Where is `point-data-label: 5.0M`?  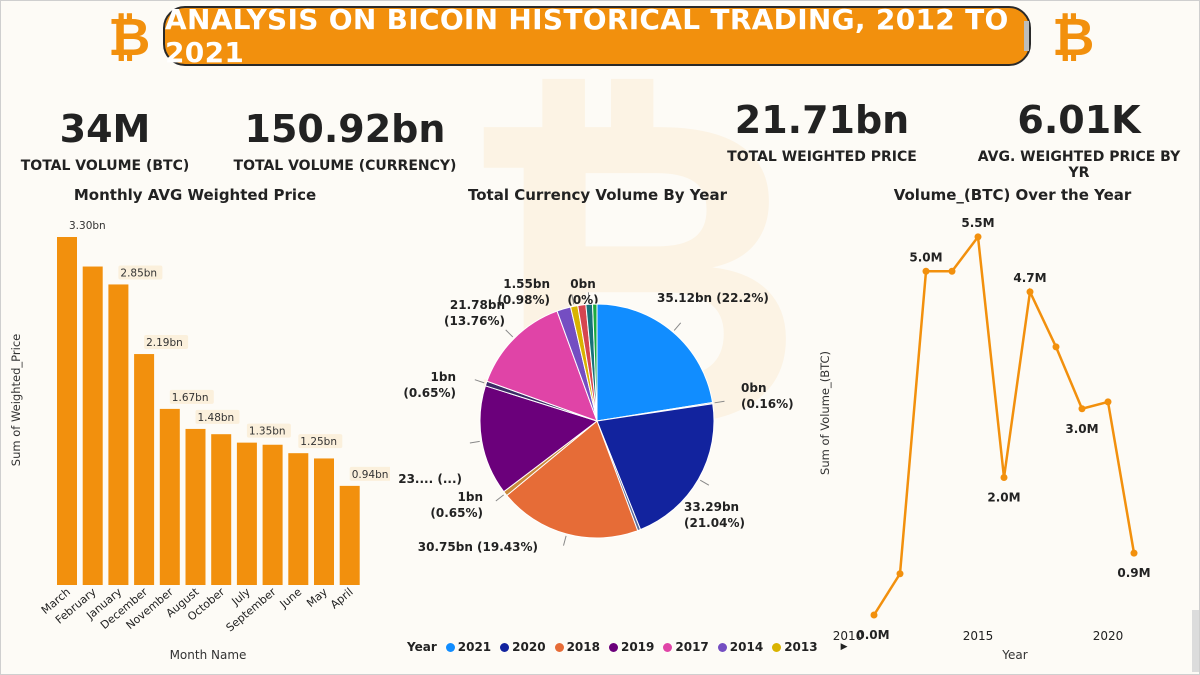
point-data-label: 5.0M is located at coordinates (925, 257).